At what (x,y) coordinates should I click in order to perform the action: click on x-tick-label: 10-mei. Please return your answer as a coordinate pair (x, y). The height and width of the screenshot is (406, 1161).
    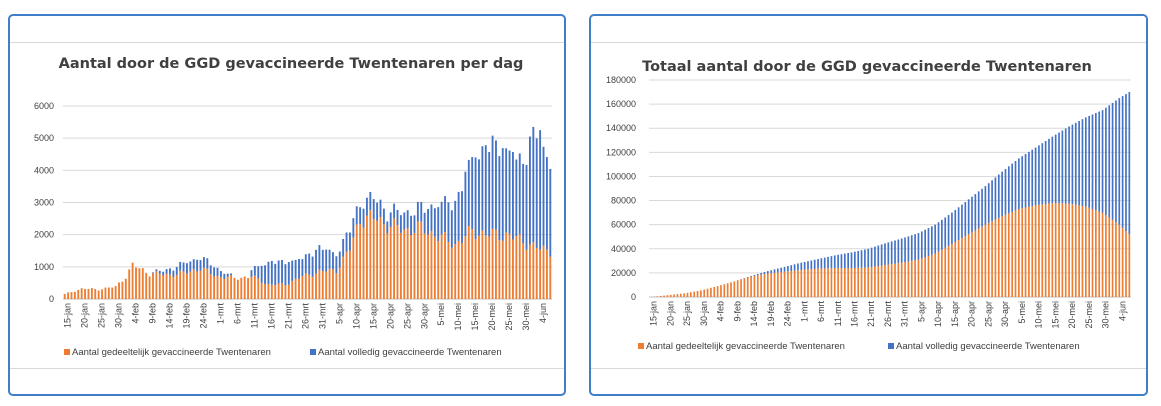
    Looking at the image, I should click on (458, 317).